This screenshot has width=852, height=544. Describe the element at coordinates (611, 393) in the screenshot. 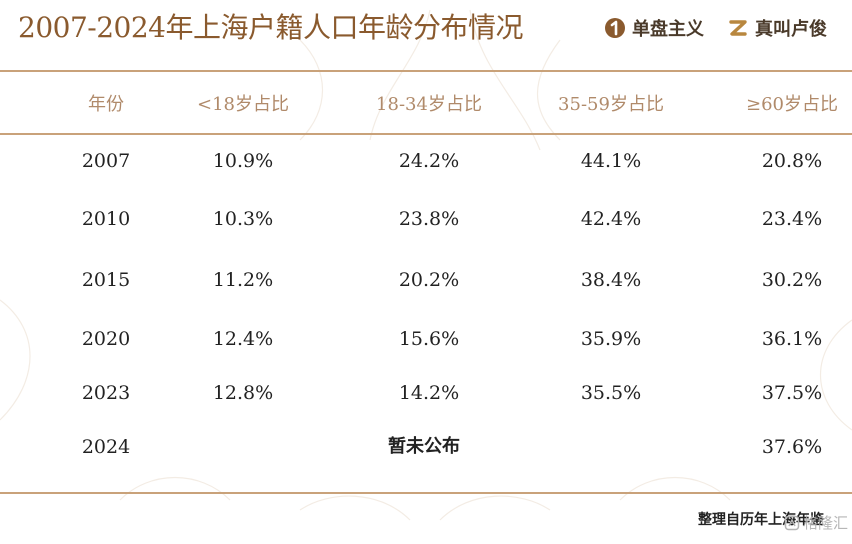

I see `cell-35-59: 35.5%` at that location.